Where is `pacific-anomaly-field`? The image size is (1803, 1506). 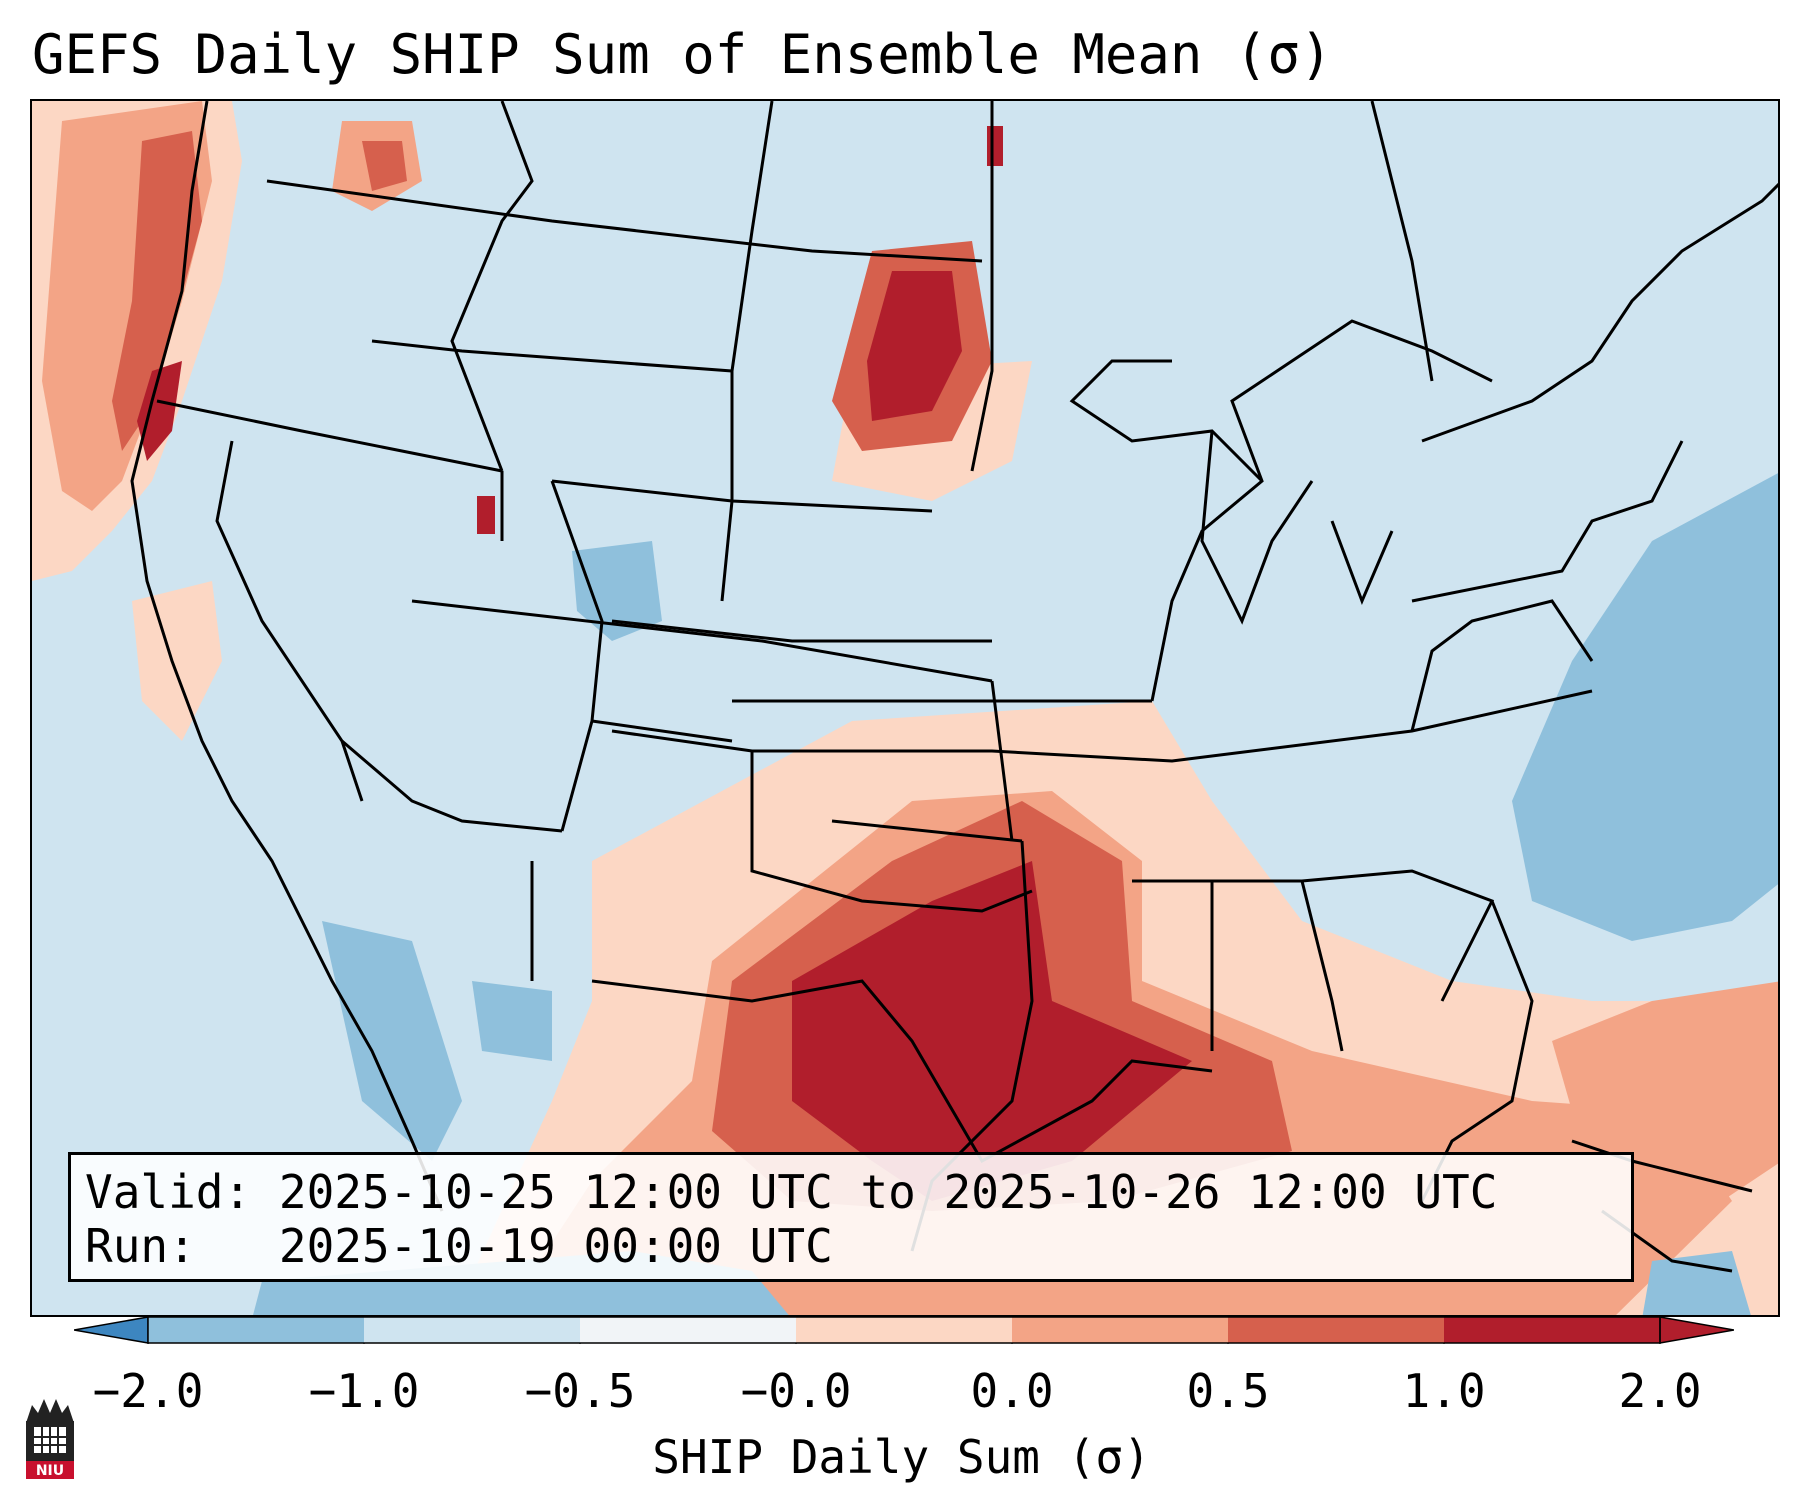
pacific-anomaly-field is located at coordinates (227, 421).